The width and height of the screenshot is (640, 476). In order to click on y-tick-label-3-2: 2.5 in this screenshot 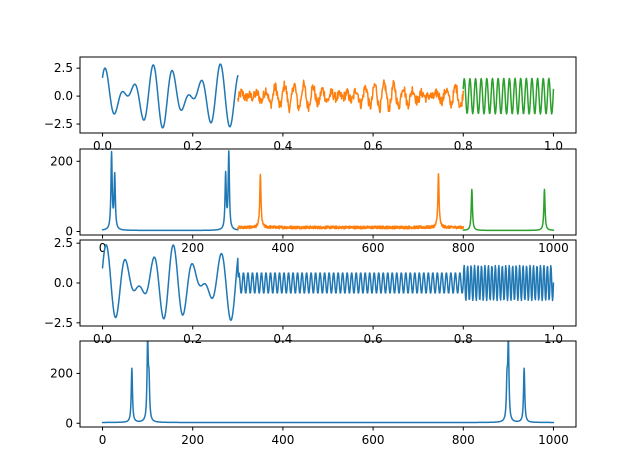, I will do `click(63, 243)`.